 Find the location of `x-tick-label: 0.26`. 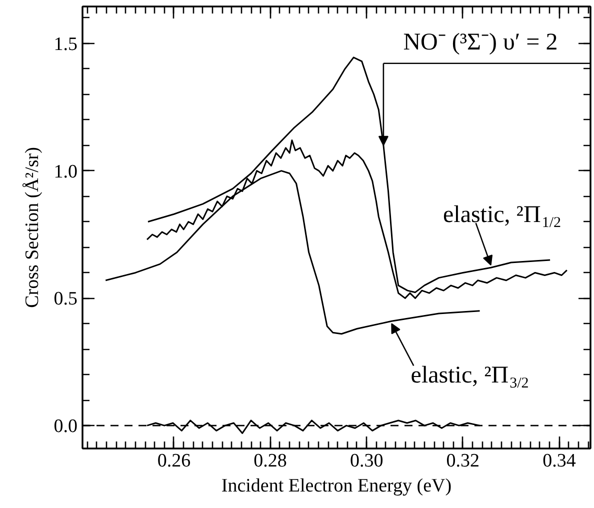

x-tick-label: 0.26 is located at coordinates (174, 461).